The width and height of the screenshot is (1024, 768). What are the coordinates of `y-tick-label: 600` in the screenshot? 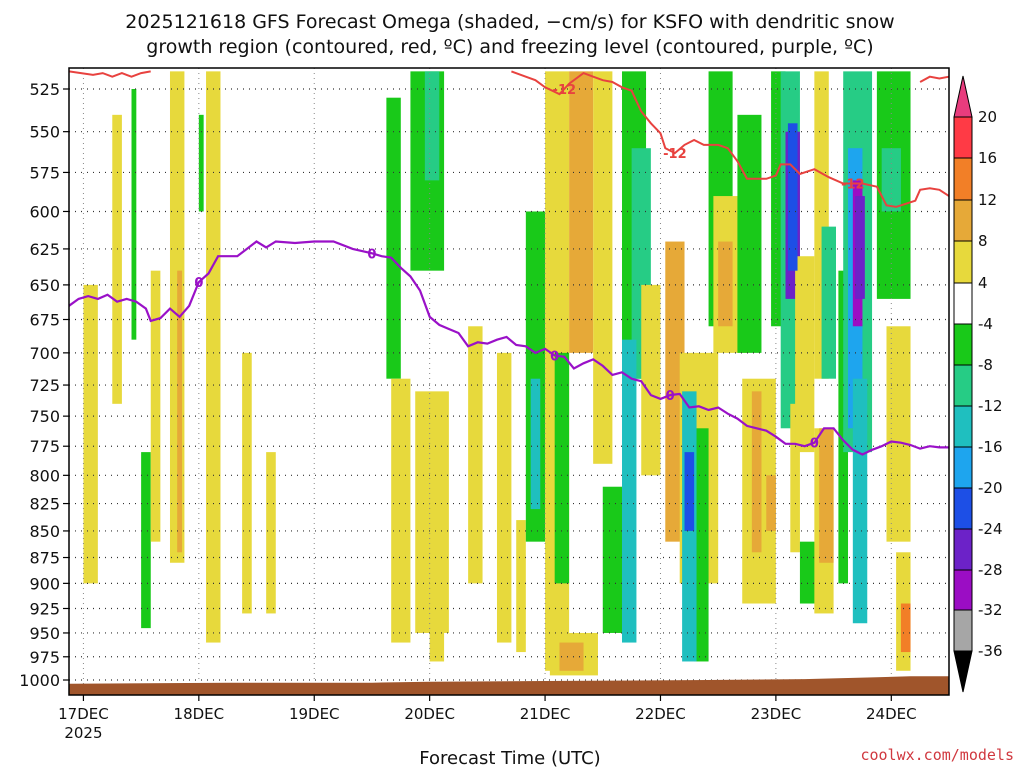 It's located at (44, 211).